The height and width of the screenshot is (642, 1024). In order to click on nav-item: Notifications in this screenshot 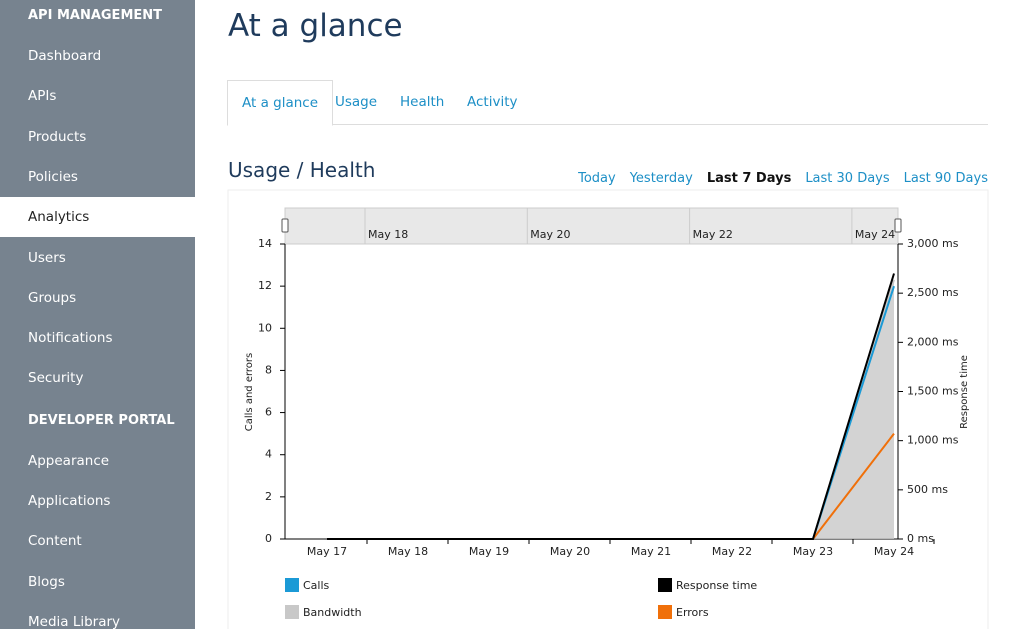, I will do `click(70, 338)`.